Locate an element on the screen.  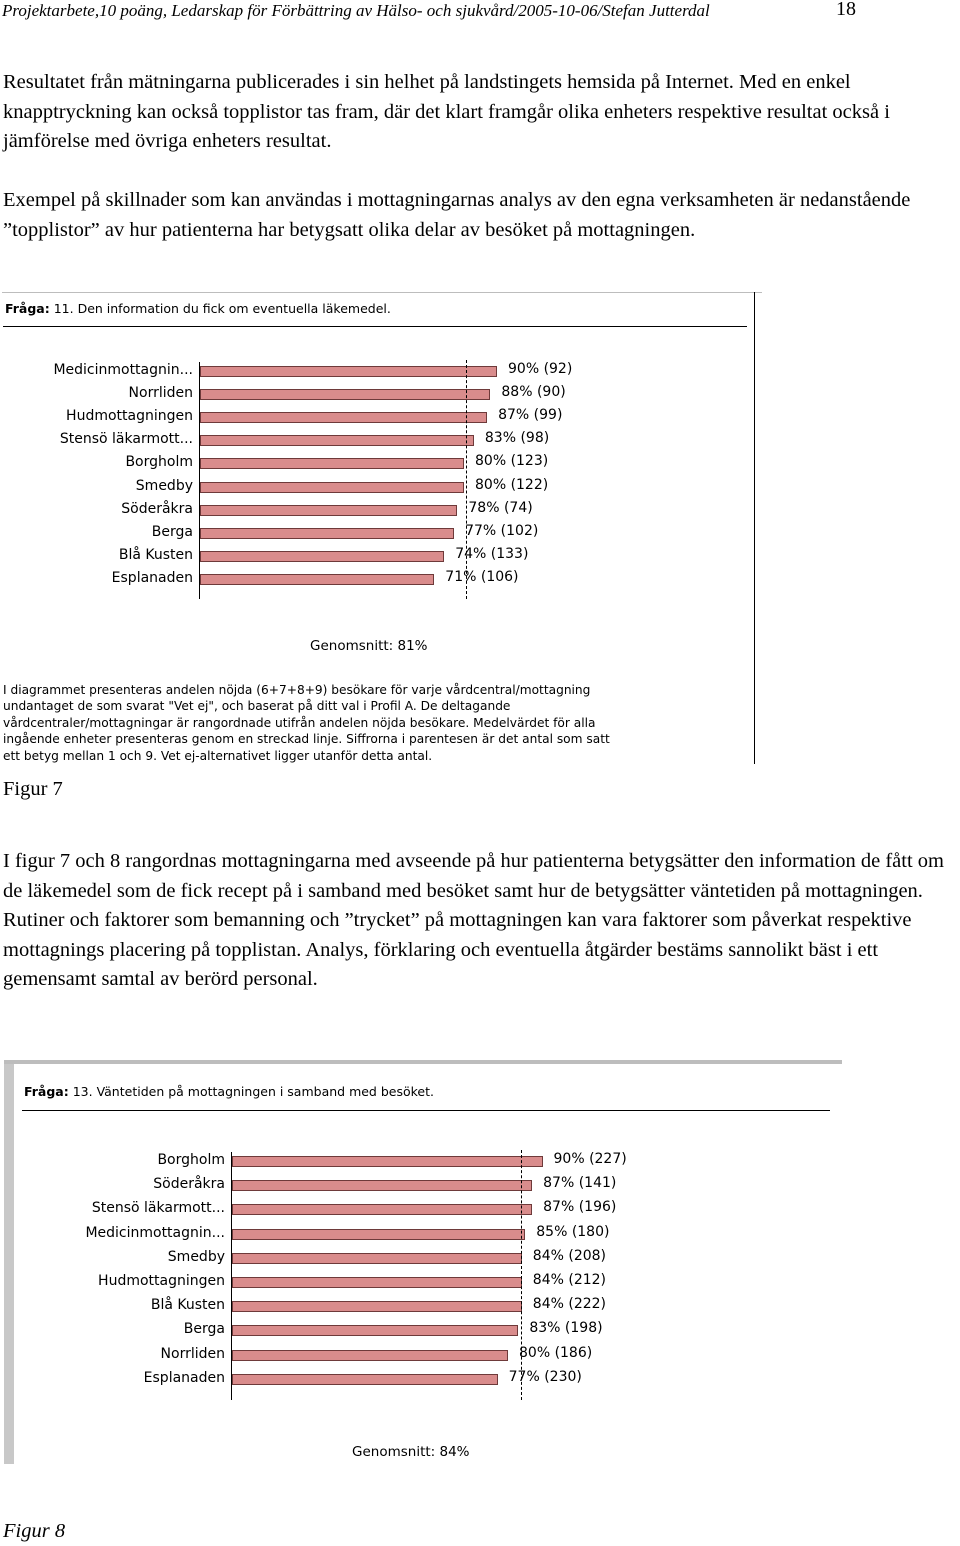
value-label: 84% (222) is located at coordinates (569, 1304).